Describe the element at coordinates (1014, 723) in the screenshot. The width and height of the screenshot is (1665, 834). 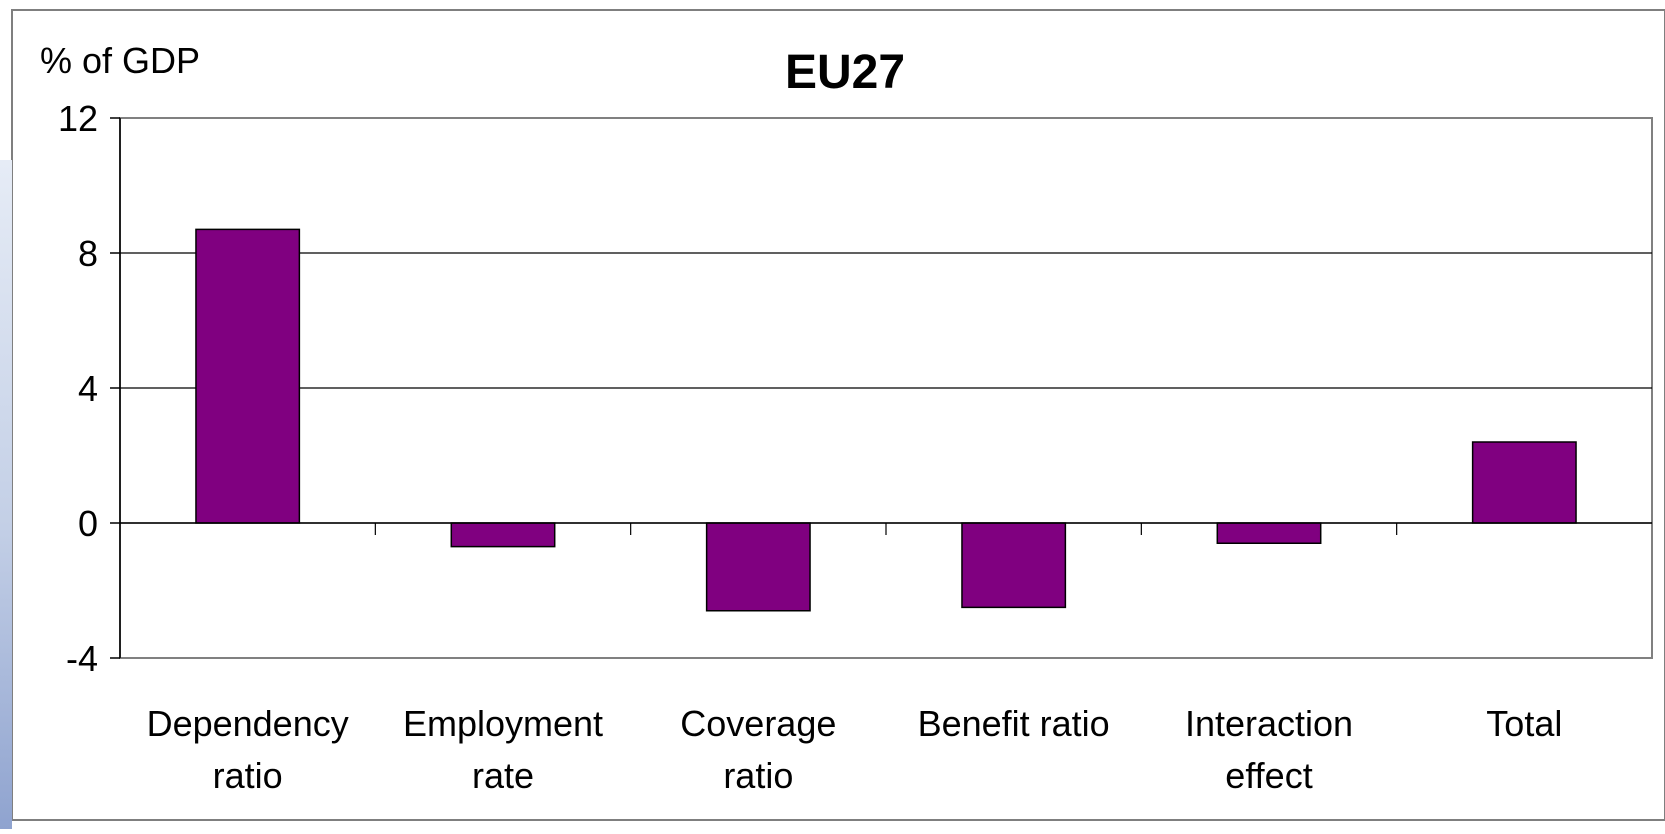
I see `x-category-label-3-line-0: Benefit ratio` at that location.